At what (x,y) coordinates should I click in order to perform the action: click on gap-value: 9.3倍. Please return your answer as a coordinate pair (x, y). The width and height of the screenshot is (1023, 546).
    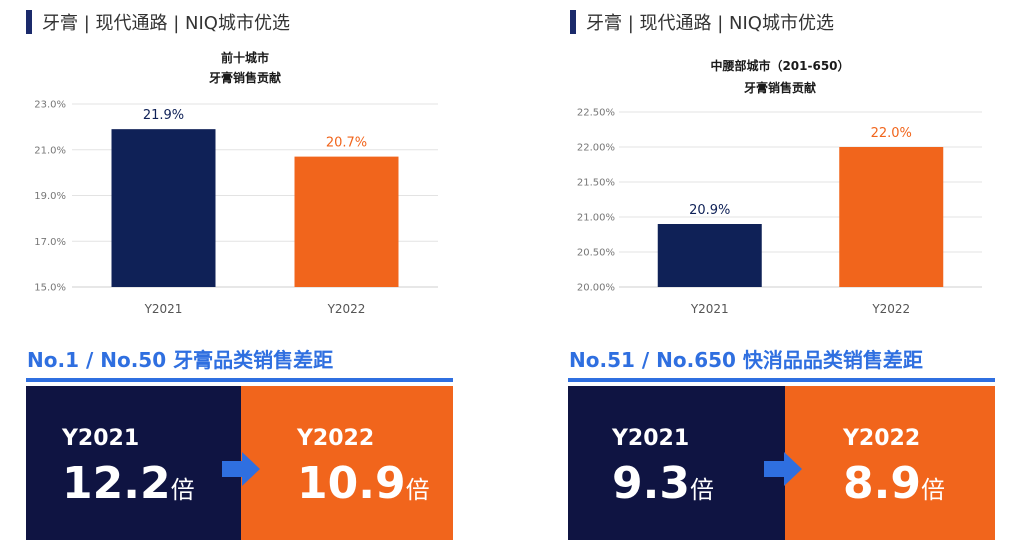
    Looking at the image, I should click on (663, 483).